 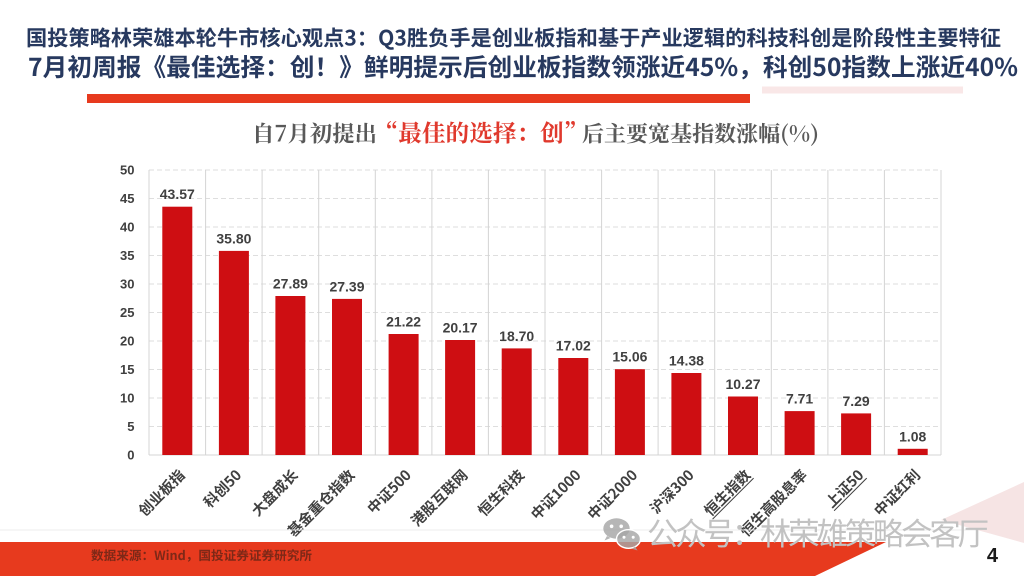 What do you see at coordinates (127, 227) in the screenshot?
I see `svg-text: 40` at bounding box center [127, 227].